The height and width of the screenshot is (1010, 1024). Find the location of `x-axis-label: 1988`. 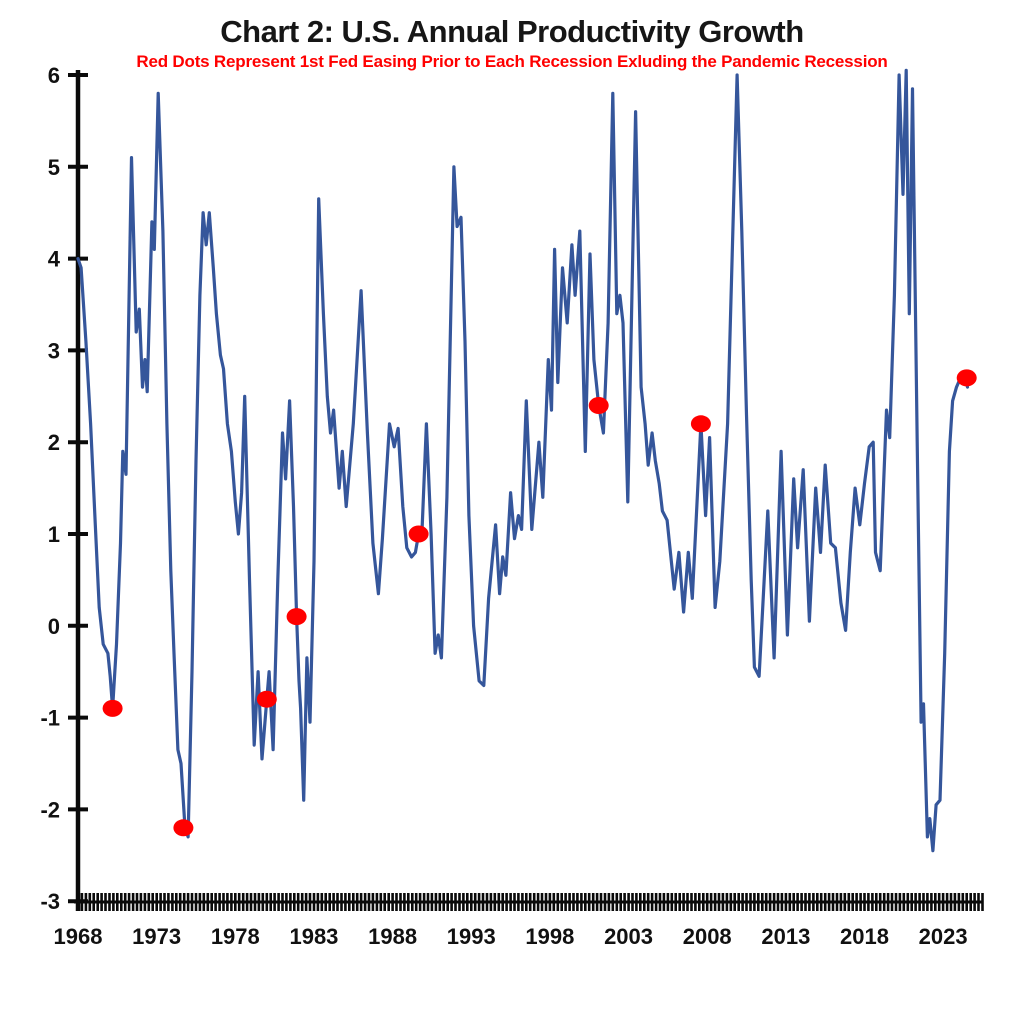

x-axis-label: 1988 is located at coordinates (392, 936).